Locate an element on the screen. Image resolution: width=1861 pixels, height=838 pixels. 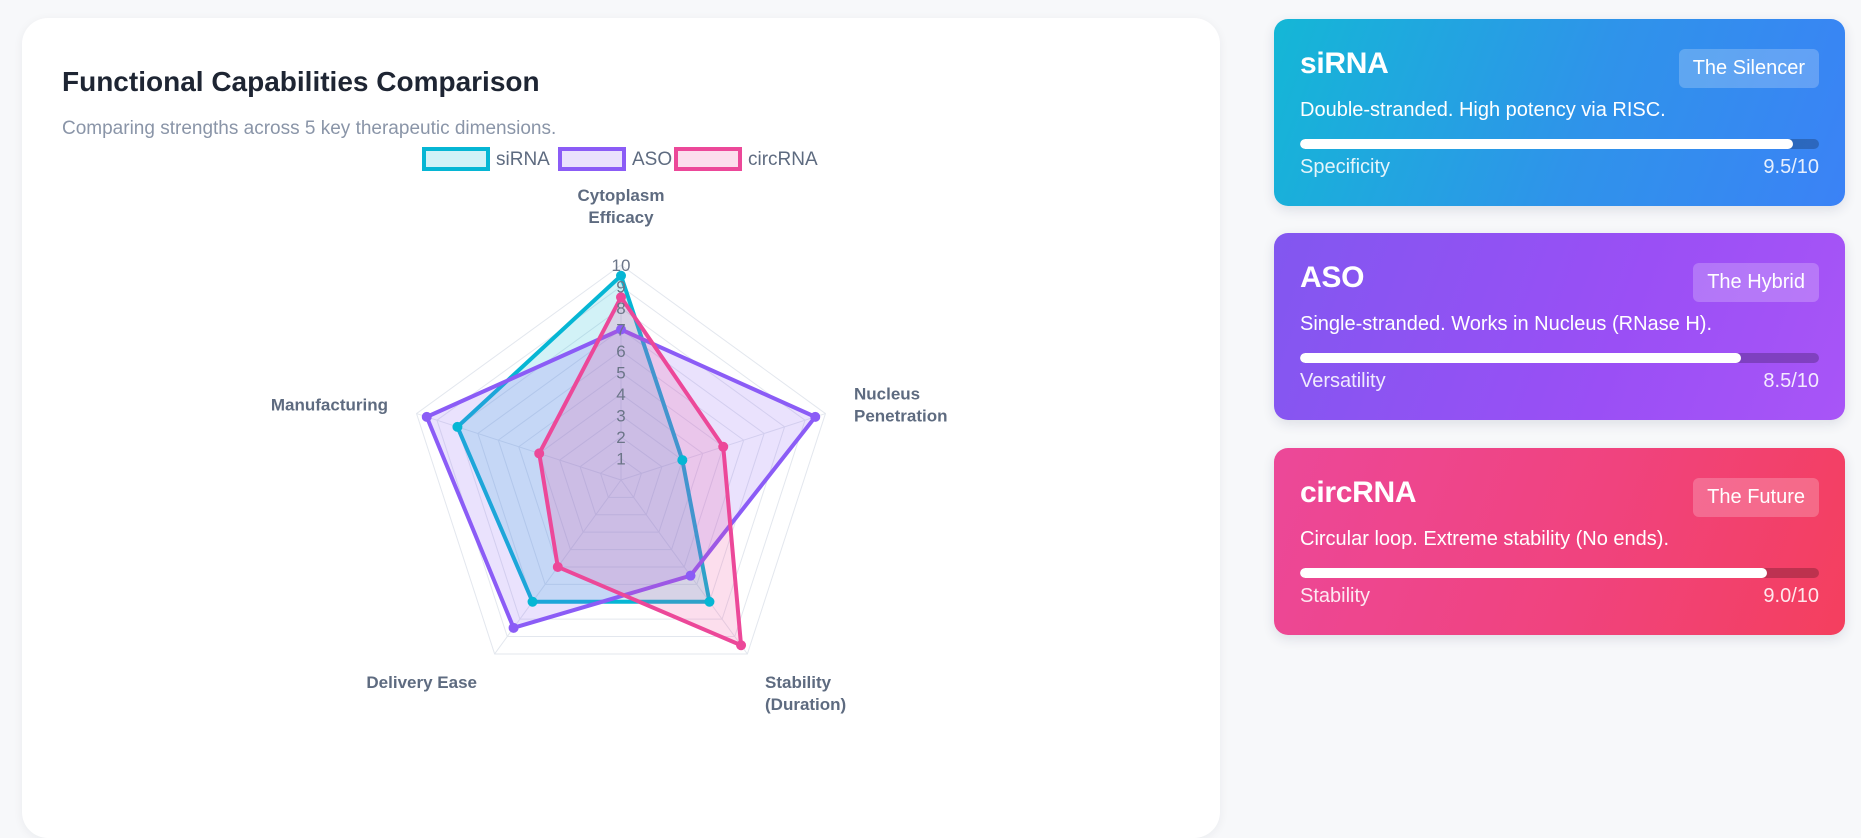
legend-label-aso: ASO is located at coordinates (652, 159).